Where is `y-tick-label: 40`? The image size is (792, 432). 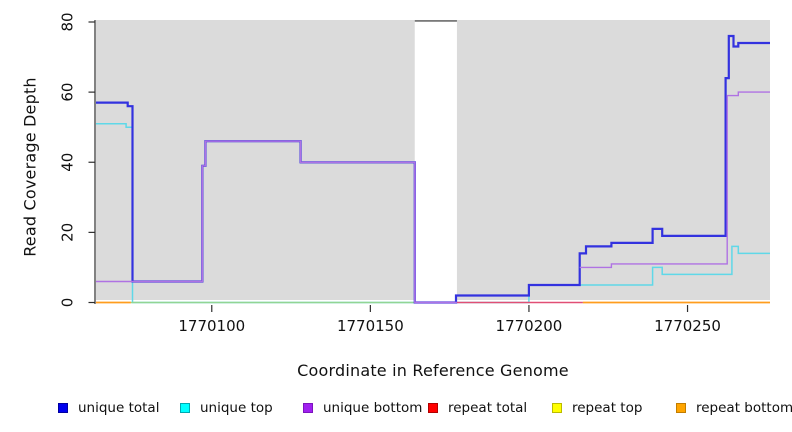
y-tick-label: 40 is located at coordinates (68, 162).